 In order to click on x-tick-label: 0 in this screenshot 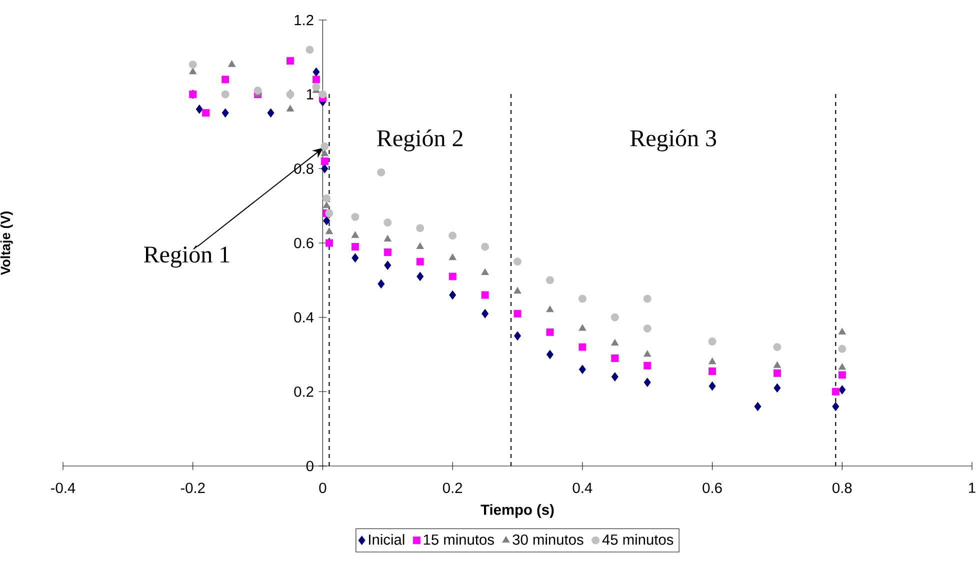, I will do `click(322, 488)`.